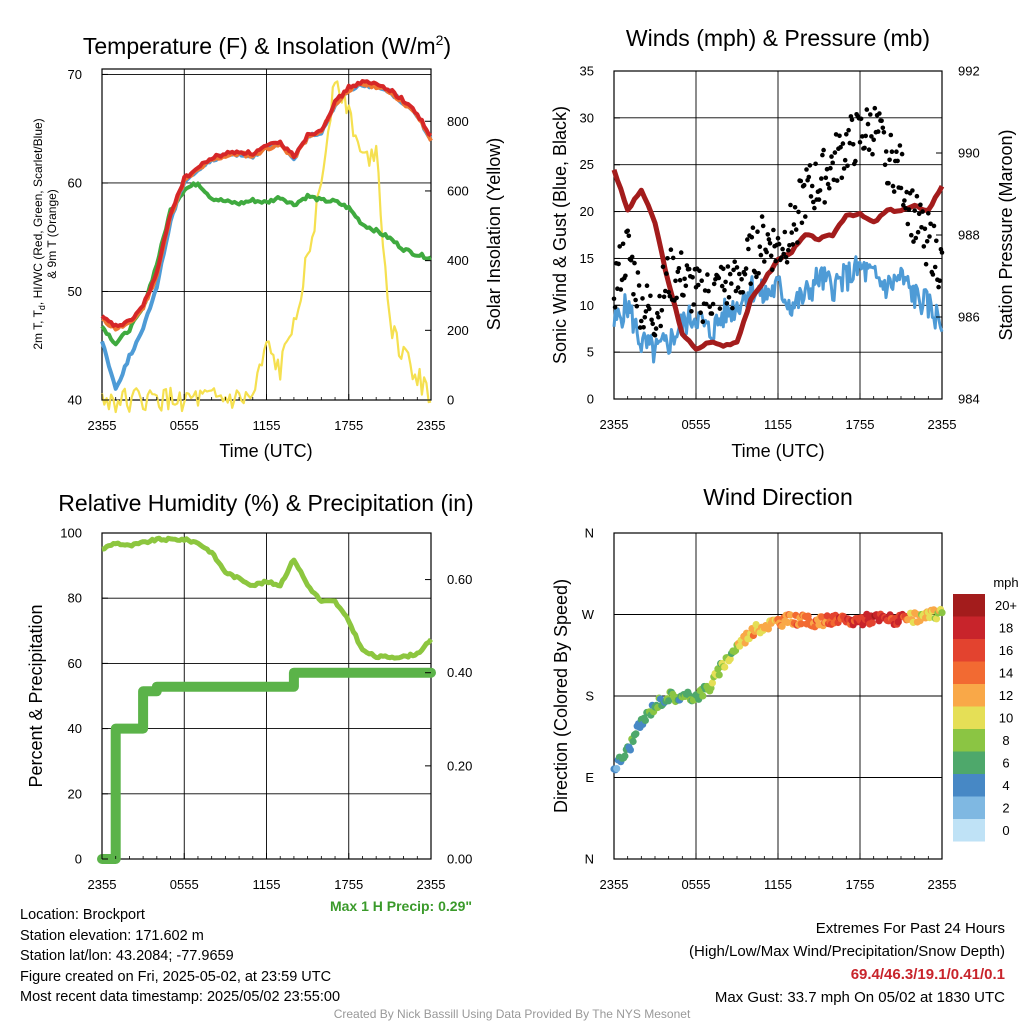 This screenshot has width=1024, height=1024. What do you see at coordinates (589, 696) in the screenshot?
I see `y-tick-label: S` at bounding box center [589, 696].